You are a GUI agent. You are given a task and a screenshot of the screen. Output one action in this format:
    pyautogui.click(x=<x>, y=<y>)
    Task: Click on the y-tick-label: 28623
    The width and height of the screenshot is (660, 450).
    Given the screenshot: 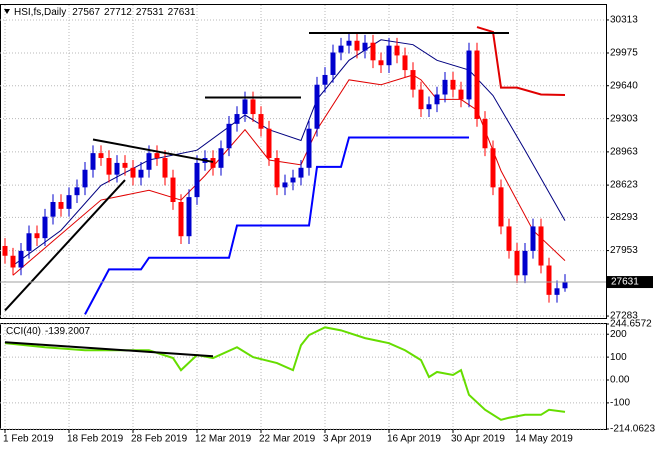 What is the action you would take?
    pyautogui.click(x=624, y=185)
    